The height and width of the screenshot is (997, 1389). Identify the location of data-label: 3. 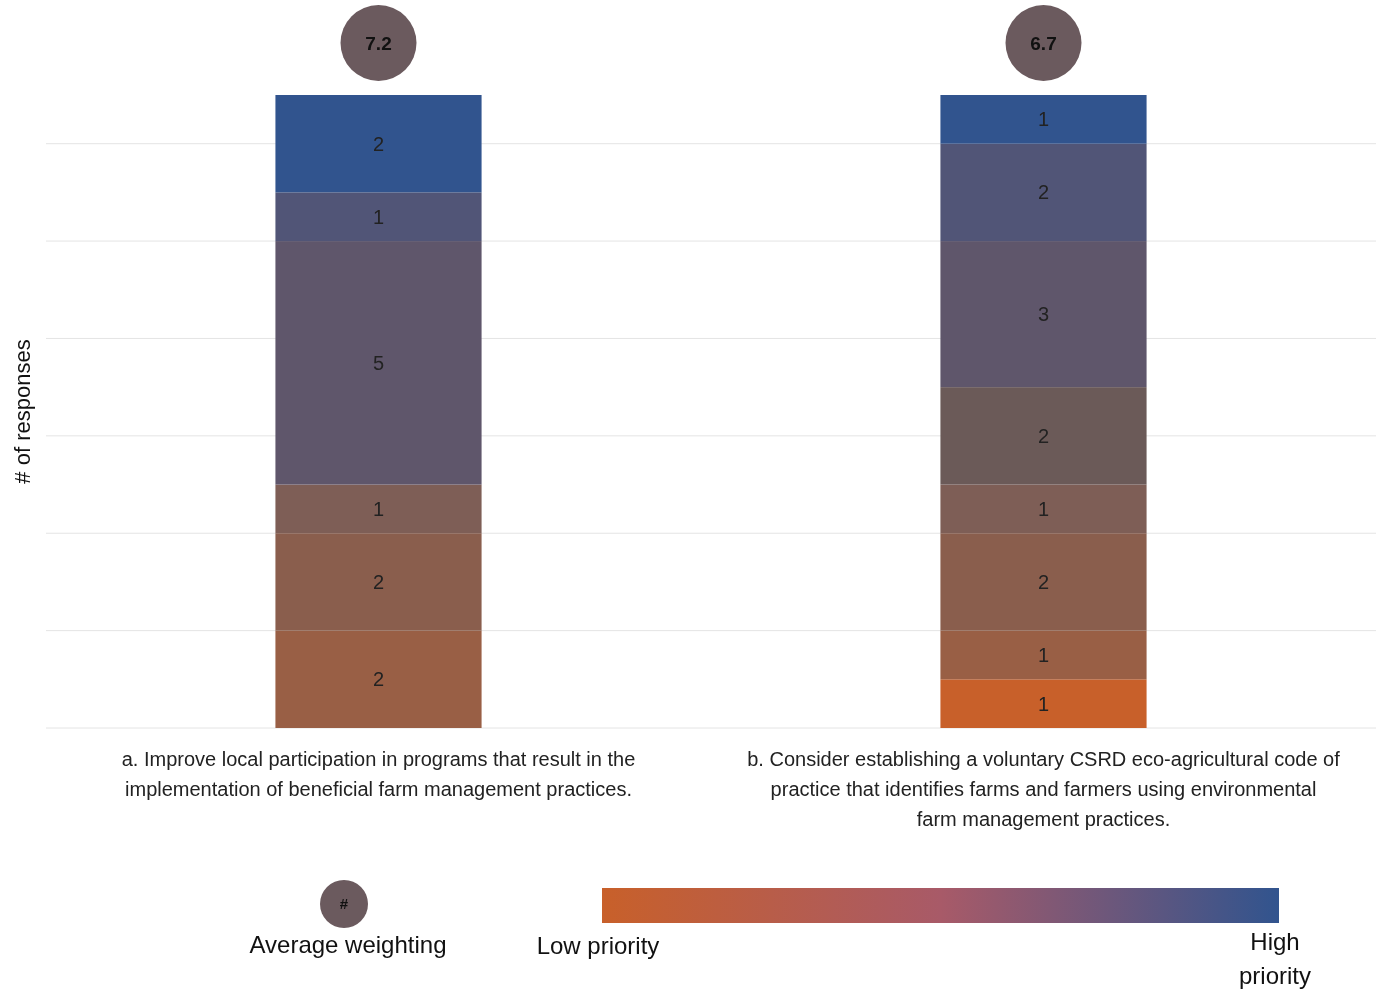
(1043, 314).